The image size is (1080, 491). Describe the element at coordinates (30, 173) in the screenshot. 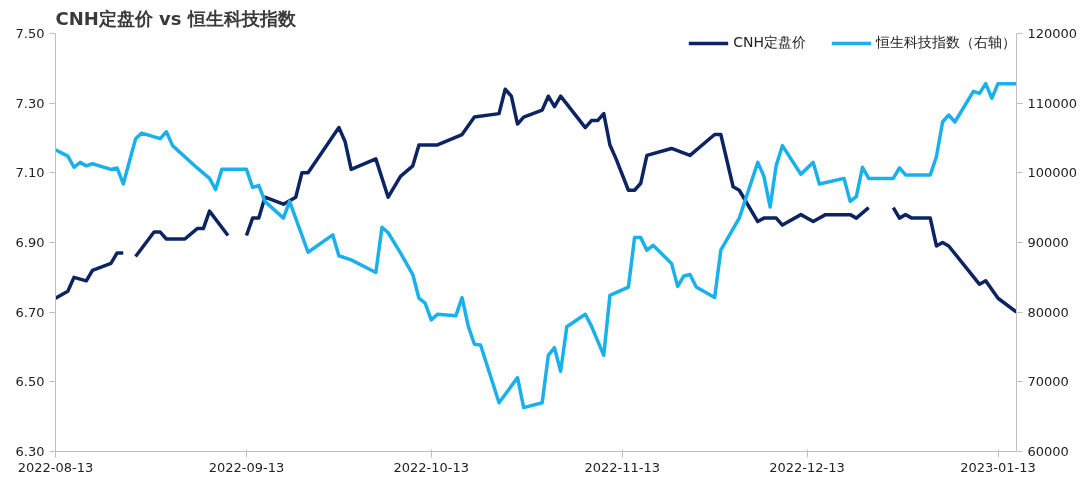

I see `y-tick-label: 7.10` at that location.